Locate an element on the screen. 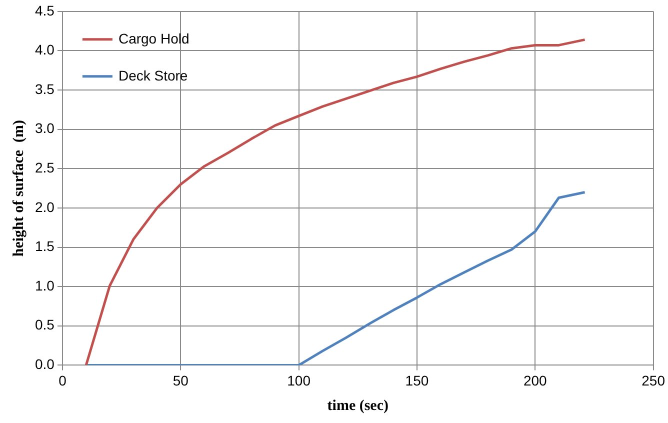 Image resolution: width=668 pixels, height=423 pixels. y-tick-label: 1.0 is located at coordinates (44, 285).